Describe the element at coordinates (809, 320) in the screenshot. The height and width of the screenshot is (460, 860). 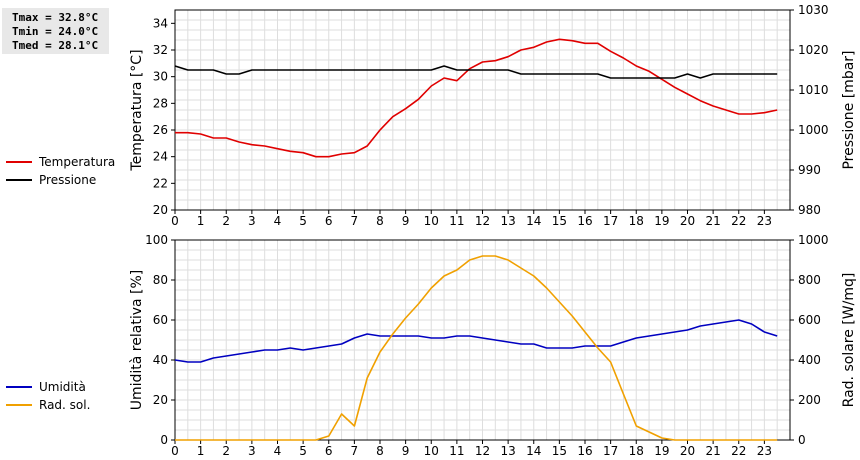
I see `y-right-tick-label: 600` at that location.